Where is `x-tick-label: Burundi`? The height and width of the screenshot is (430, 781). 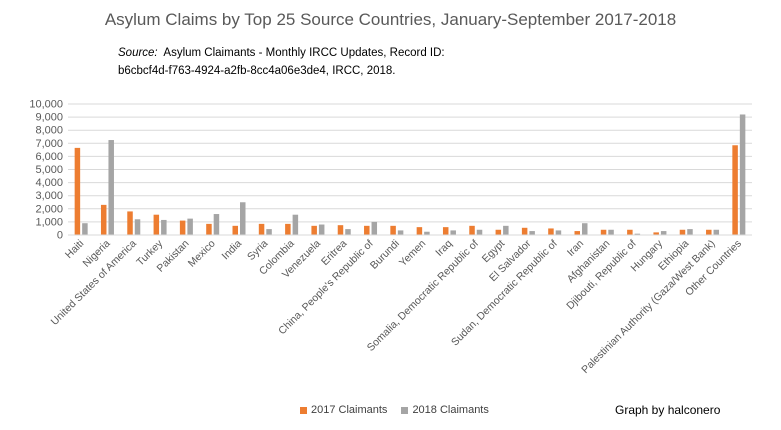
x-tick-label: Burundi is located at coordinates (385, 255).